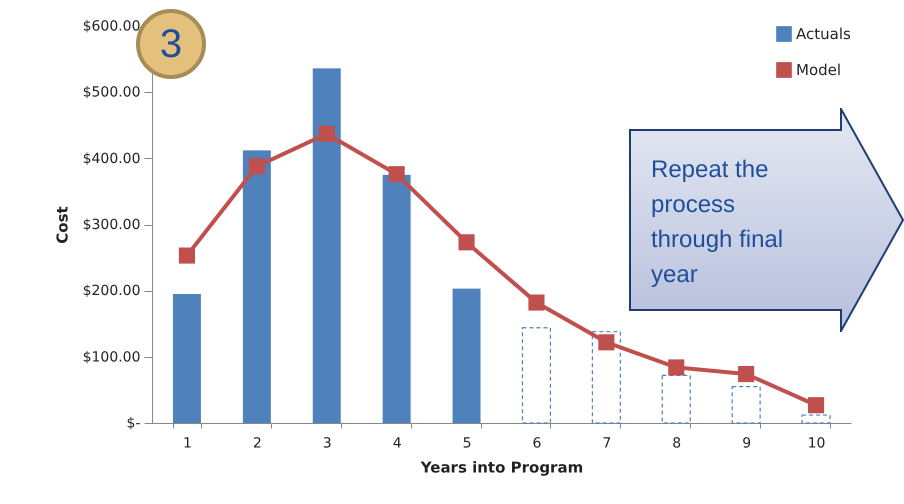 The height and width of the screenshot is (504, 904). Describe the element at coordinates (817, 444) in the screenshot. I see `x-tick-label: 10` at that location.